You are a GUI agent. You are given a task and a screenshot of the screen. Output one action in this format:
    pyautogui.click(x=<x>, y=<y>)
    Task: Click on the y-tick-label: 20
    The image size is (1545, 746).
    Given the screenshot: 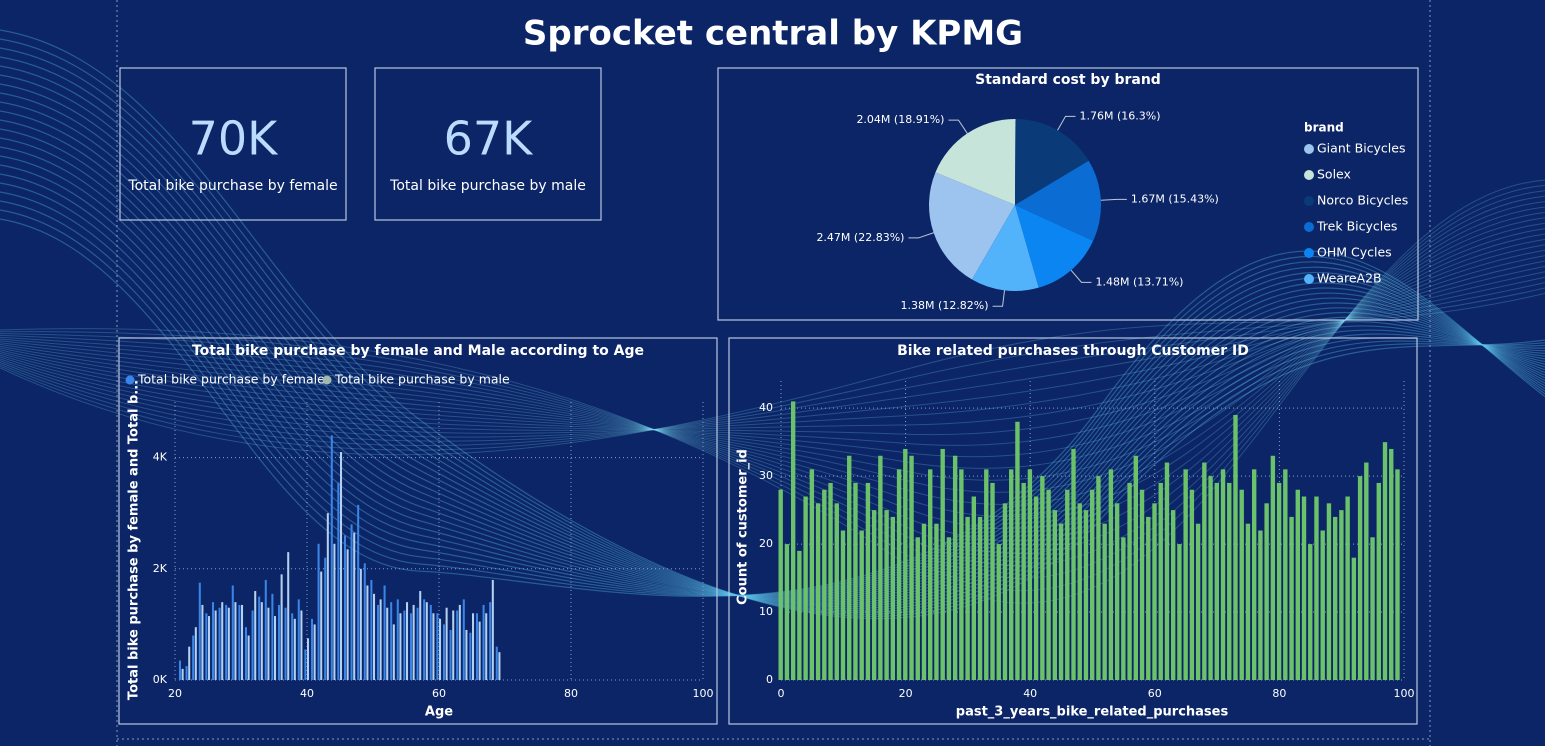 What is the action you would take?
    pyautogui.click(x=766, y=543)
    